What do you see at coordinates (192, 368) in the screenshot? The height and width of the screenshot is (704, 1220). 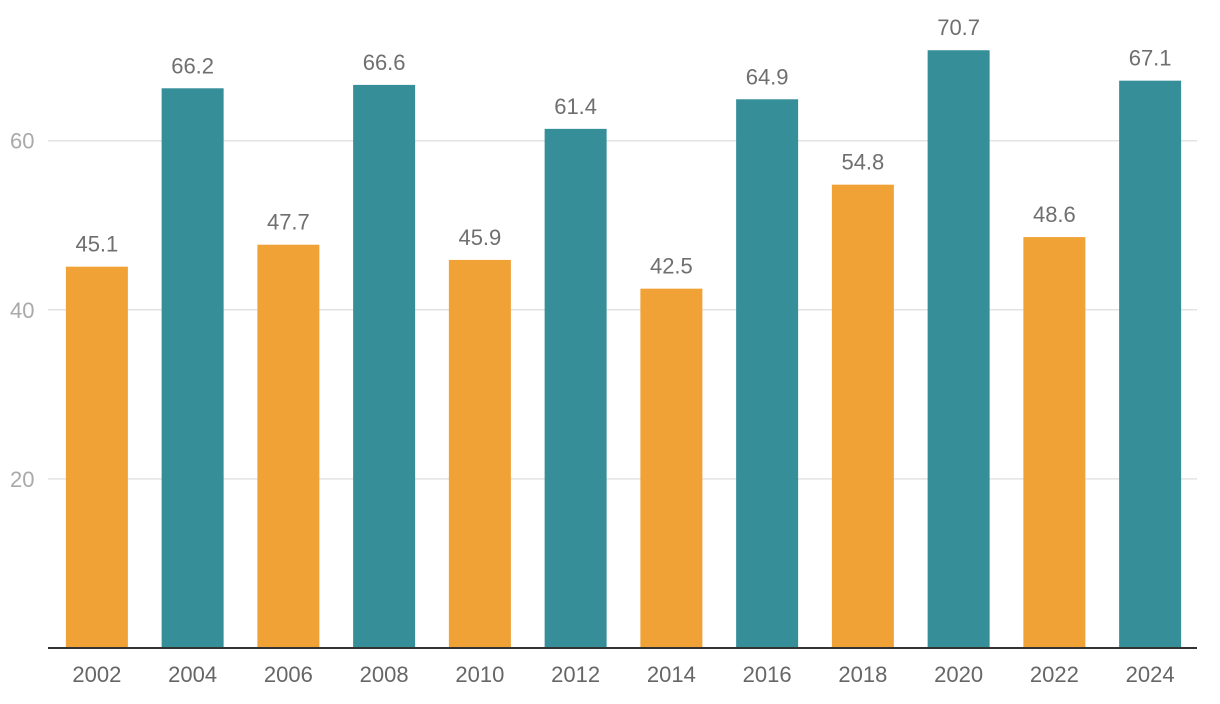 I see `bar-2004` at bounding box center [192, 368].